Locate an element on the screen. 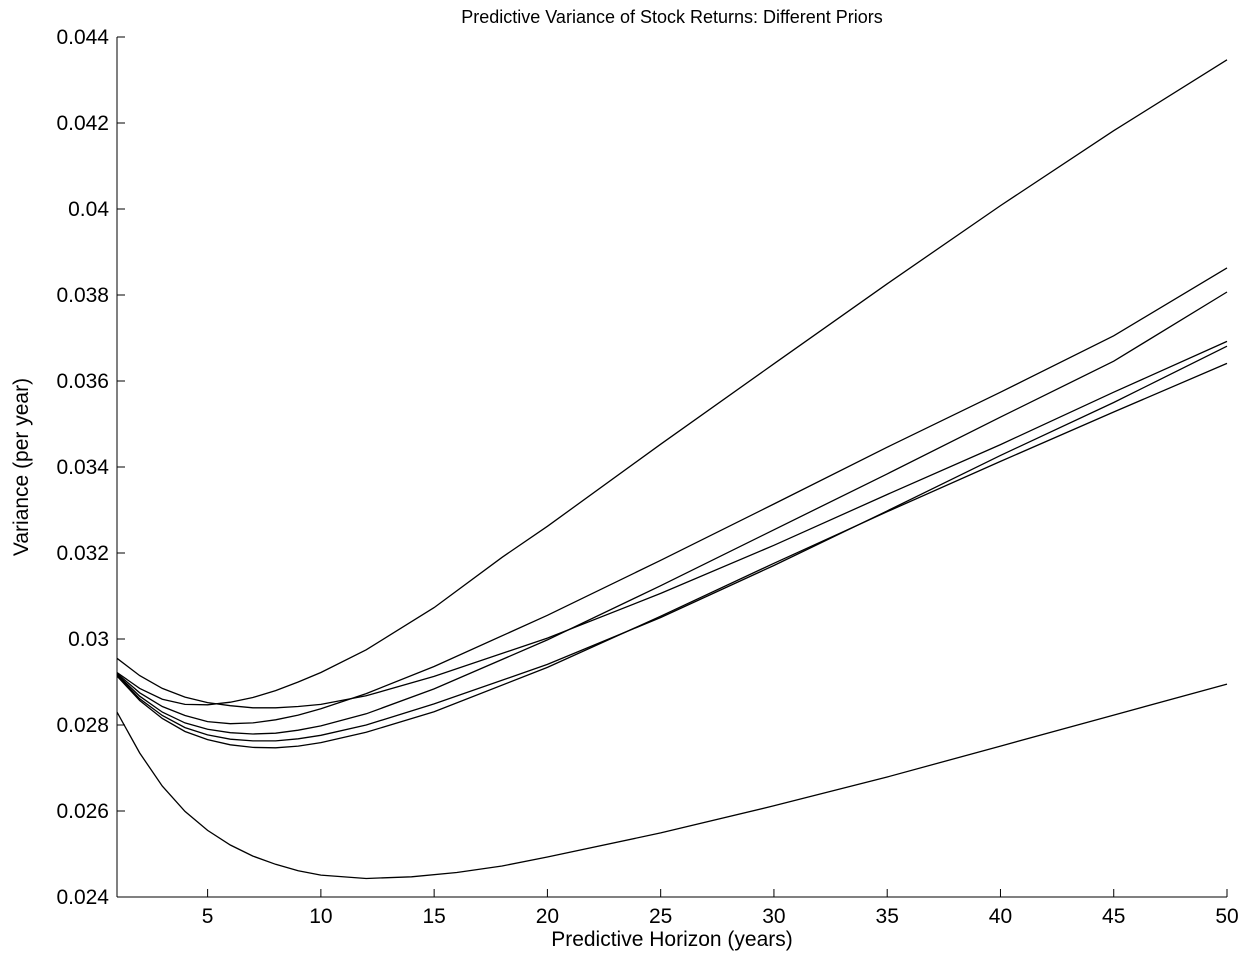 The height and width of the screenshot is (955, 1254). x-tick-label: 35 is located at coordinates (887, 916).